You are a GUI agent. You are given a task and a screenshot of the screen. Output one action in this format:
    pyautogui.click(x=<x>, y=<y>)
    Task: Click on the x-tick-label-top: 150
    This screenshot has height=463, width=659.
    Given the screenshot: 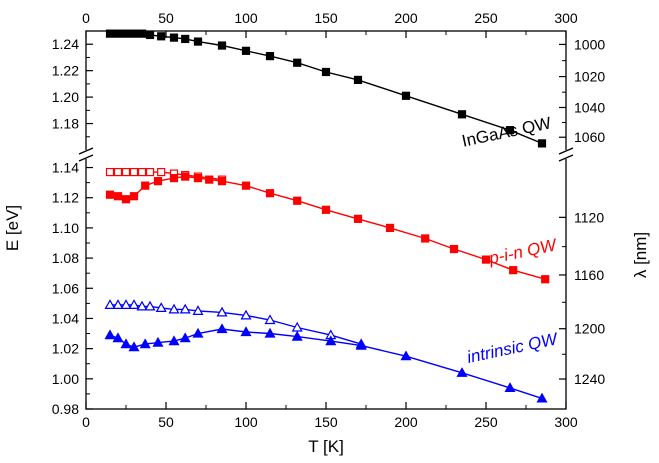 What is the action you would take?
    pyautogui.click(x=326, y=18)
    